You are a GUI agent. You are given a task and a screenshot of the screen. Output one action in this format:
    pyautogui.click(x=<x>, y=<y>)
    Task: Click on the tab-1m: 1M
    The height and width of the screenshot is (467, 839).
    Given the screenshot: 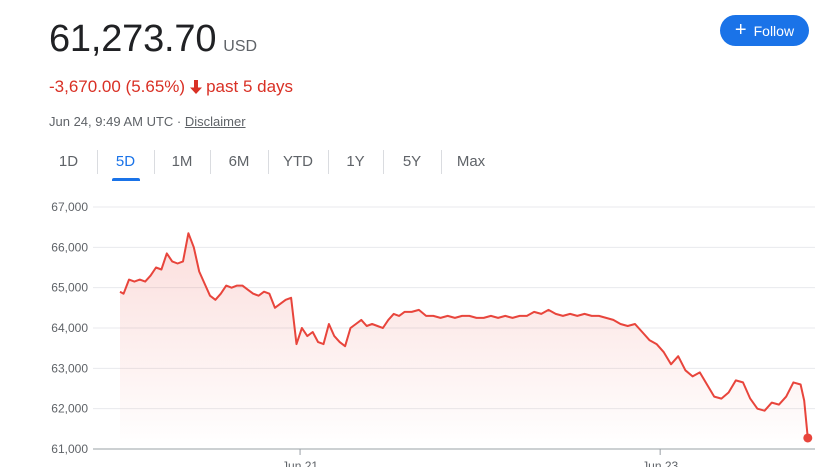 What is the action you would take?
    pyautogui.click(x=182, y=161)
    